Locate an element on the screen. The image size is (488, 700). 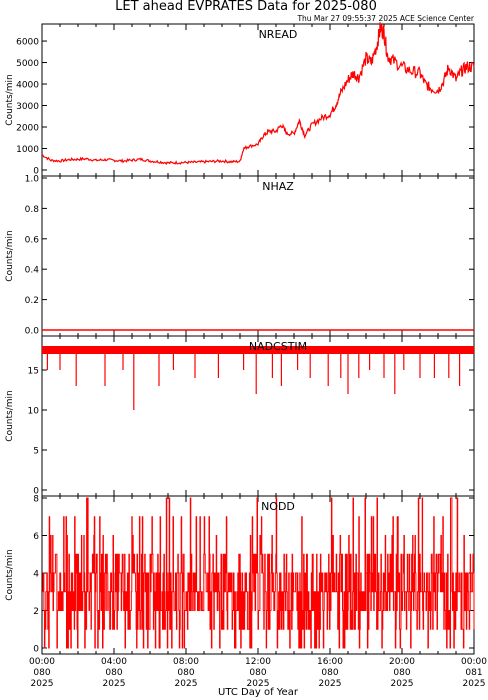
y-tick-label: 0.4 is located at coordinates (32, 271).